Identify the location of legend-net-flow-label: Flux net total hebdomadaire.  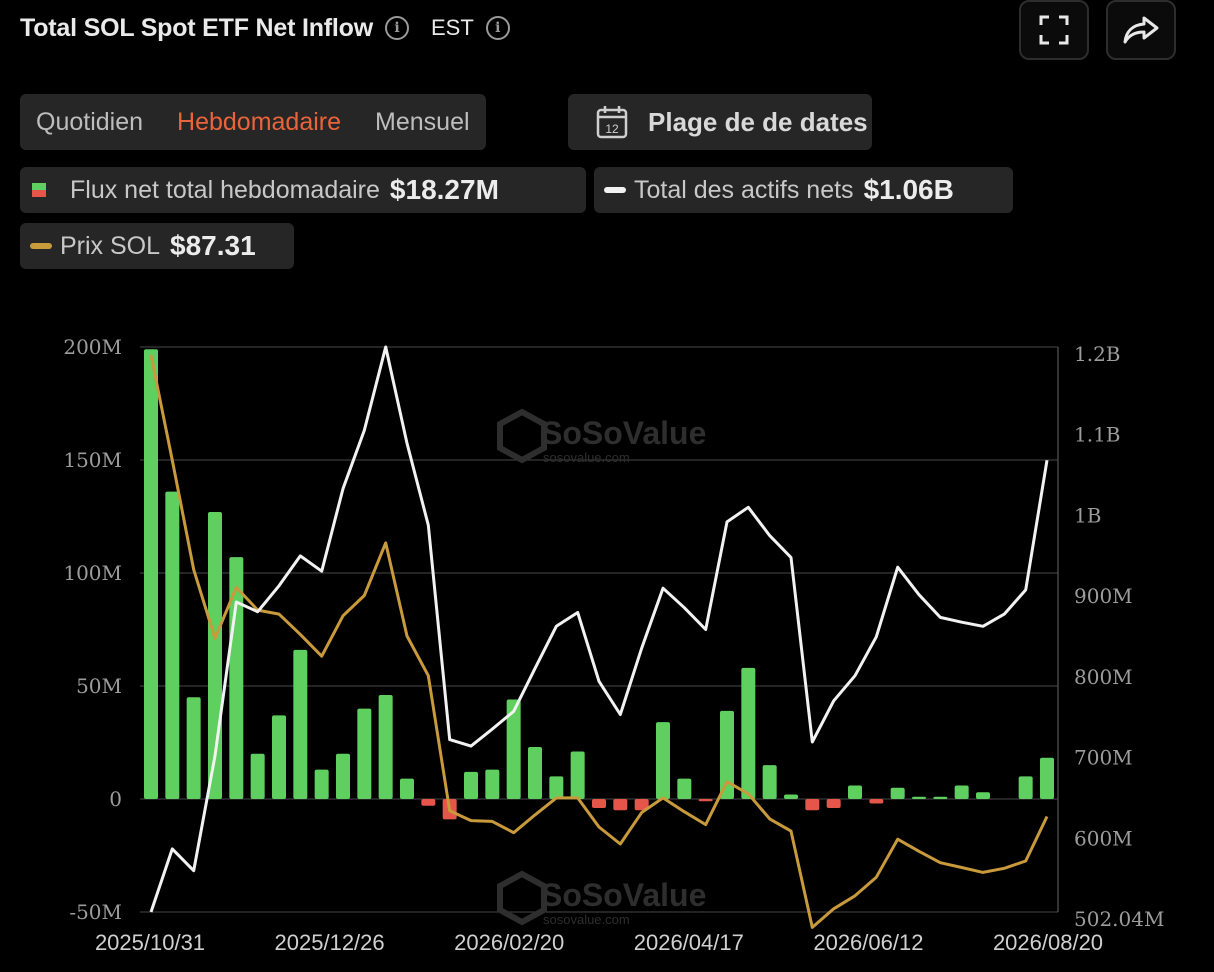
(225, 189).